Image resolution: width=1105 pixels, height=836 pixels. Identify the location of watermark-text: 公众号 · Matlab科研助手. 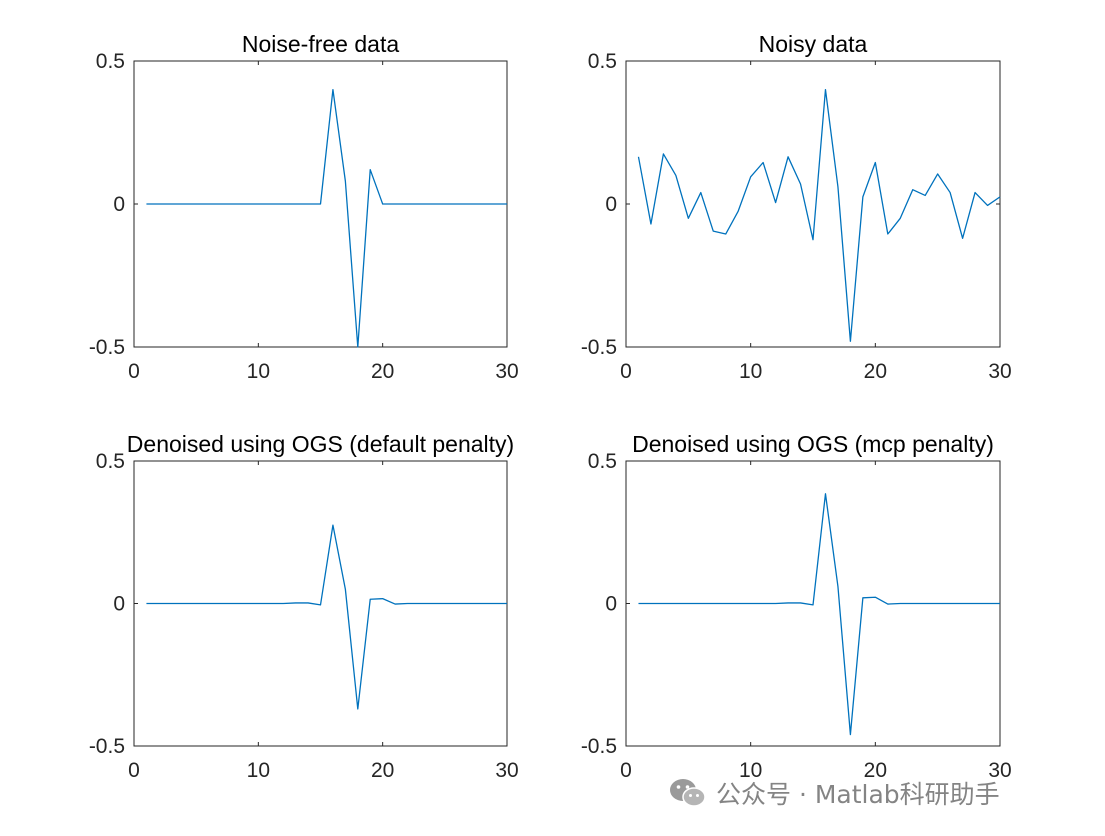
(858, 794).